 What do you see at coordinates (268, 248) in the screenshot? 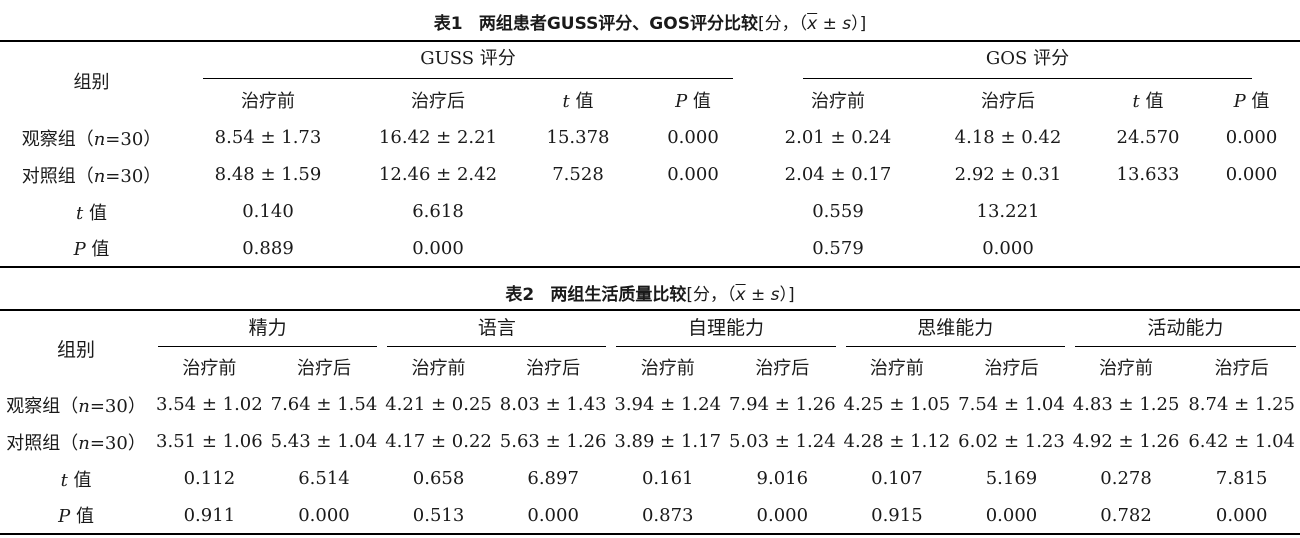
I see `table-cell: 0.889` at bounding box center [268, 248].